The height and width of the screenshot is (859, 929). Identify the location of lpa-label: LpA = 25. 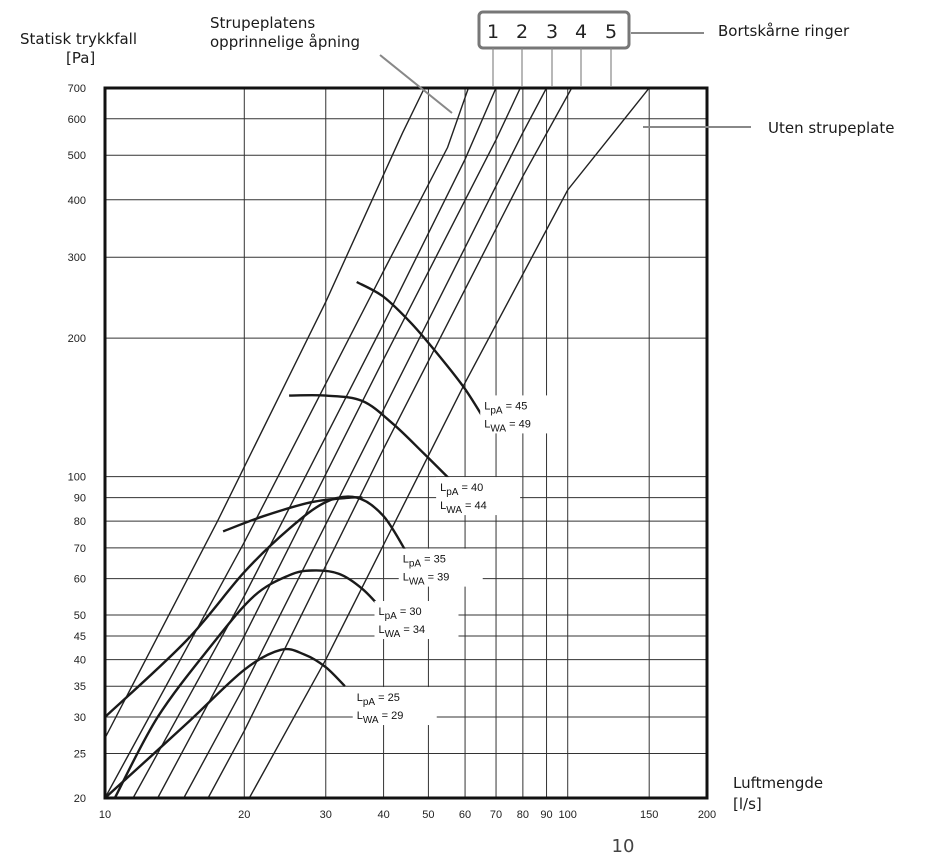
(378, 700).